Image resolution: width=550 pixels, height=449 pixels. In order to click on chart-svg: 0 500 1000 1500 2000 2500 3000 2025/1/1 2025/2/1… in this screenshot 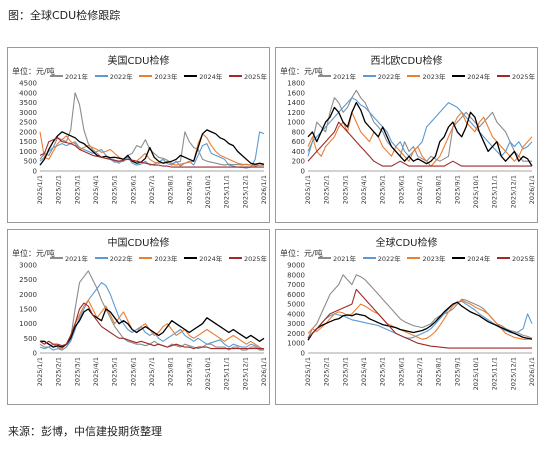, I will do `click(143, 326)`.